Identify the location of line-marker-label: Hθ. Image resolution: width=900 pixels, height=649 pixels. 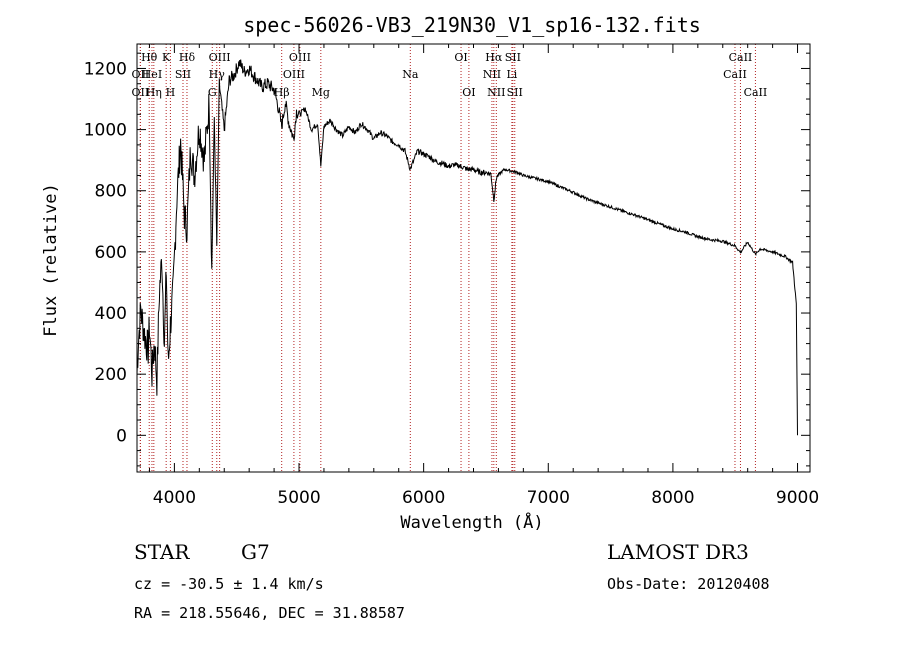
(149, 57).